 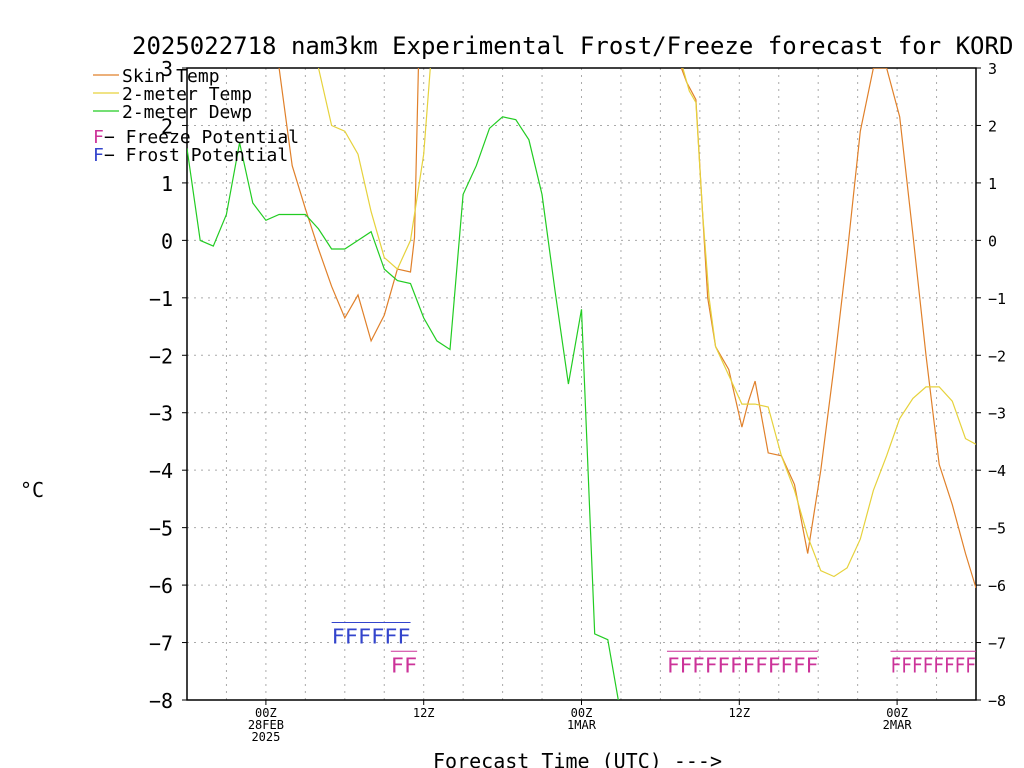 What do you see at coordinates (992, 241) in the screenshot?
I see `y-tick-label-right: 0` at bounding box center [992, 241].